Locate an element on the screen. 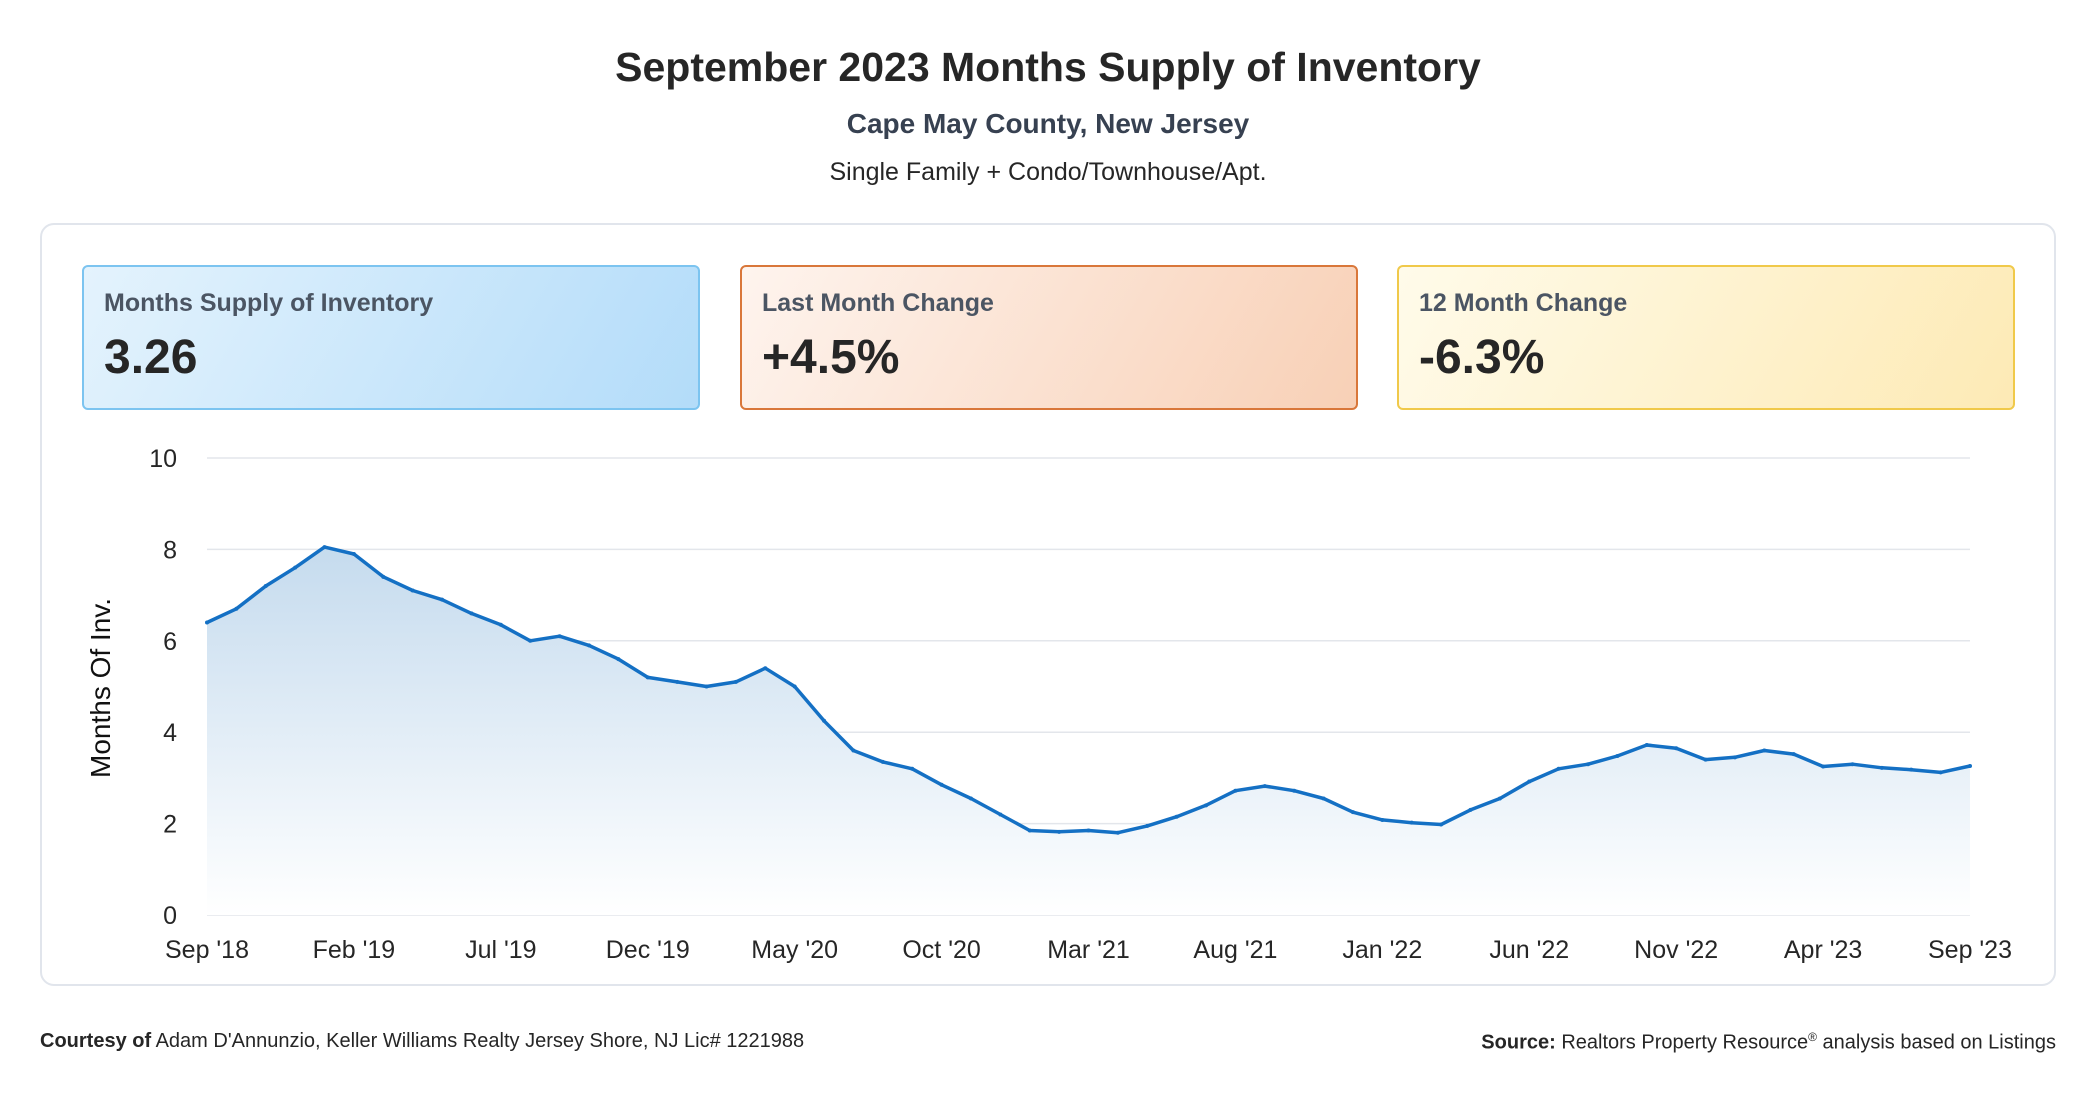  chart-subtitle: Cape May County, New Jersey is located at coordinates (1048, 123).